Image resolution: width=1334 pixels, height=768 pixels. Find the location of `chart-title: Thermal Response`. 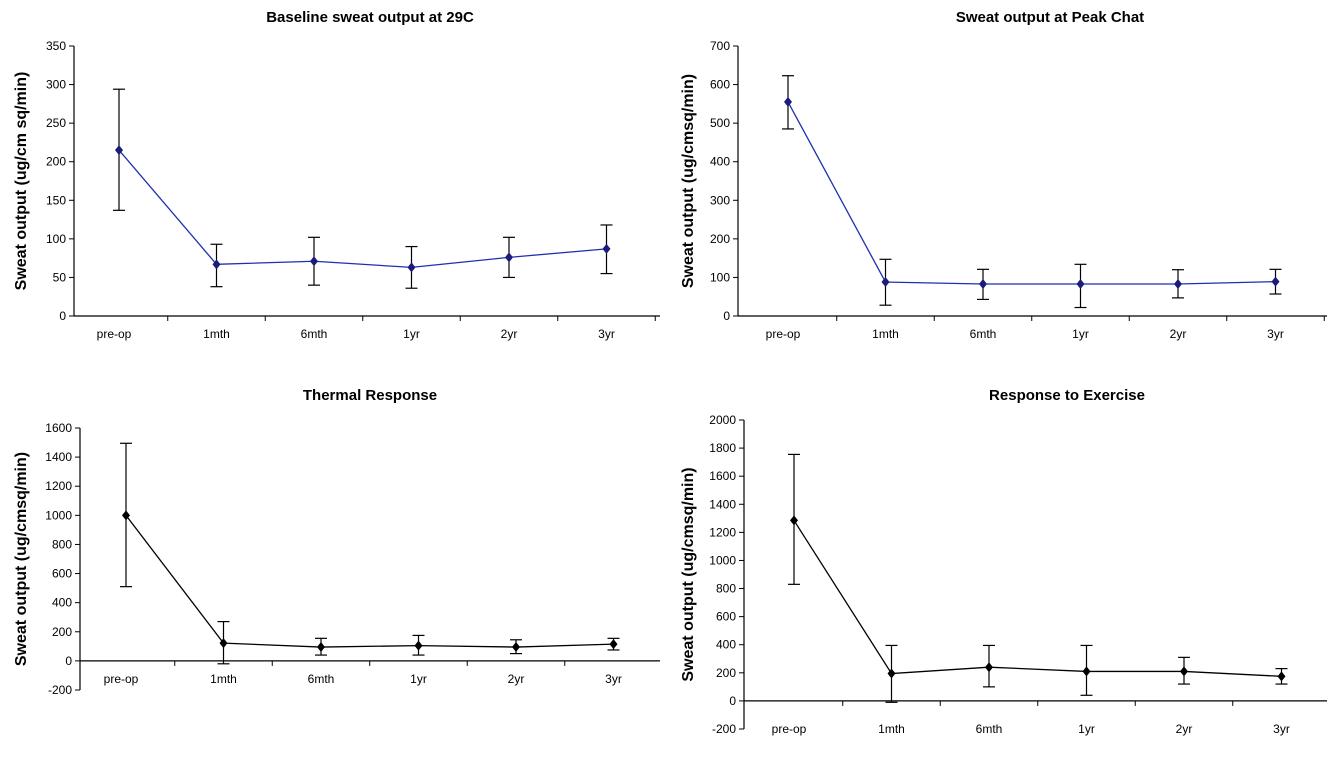

chart-title: Thermal Response is located at coordinates (370, 395).